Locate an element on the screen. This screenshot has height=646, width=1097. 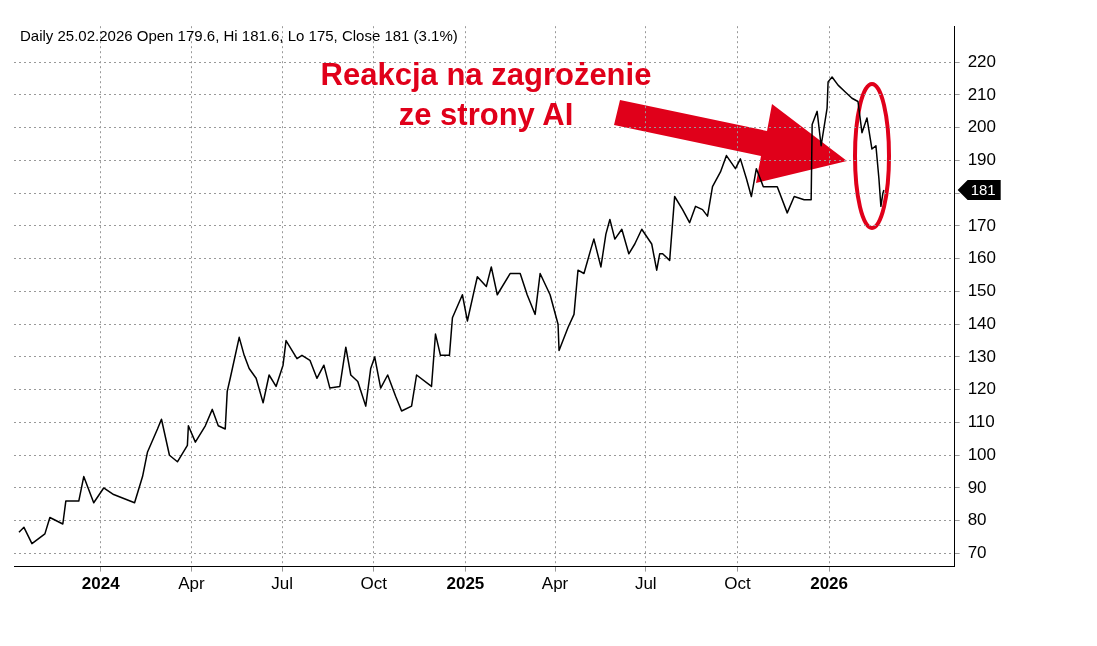
y-tick-label: 110 is located at coordinates (981, 422).